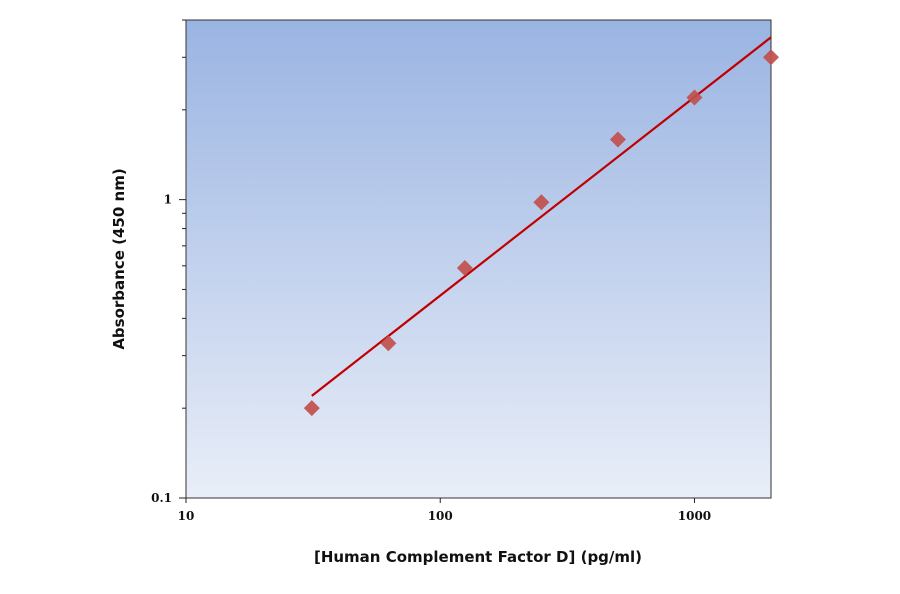  Describe the element at coordinates (161, 498) in the screenshot. I see `y-tick-label: 0.1` at that location.